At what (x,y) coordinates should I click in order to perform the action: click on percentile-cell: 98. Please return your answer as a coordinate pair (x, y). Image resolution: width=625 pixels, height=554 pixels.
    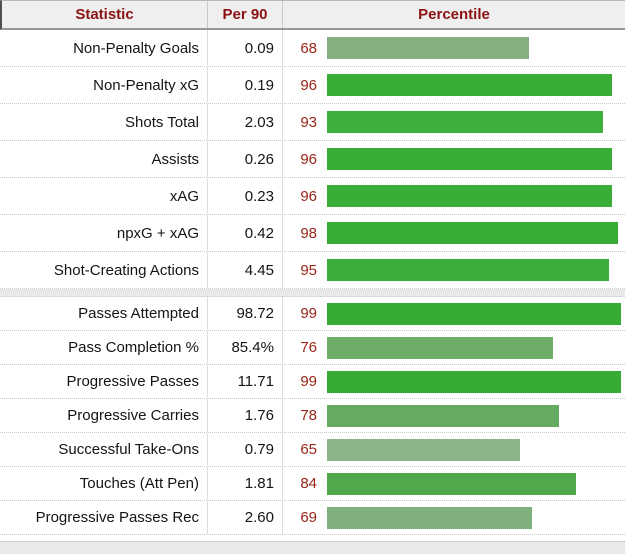
    Looking at the image, I should click on (454, 233).